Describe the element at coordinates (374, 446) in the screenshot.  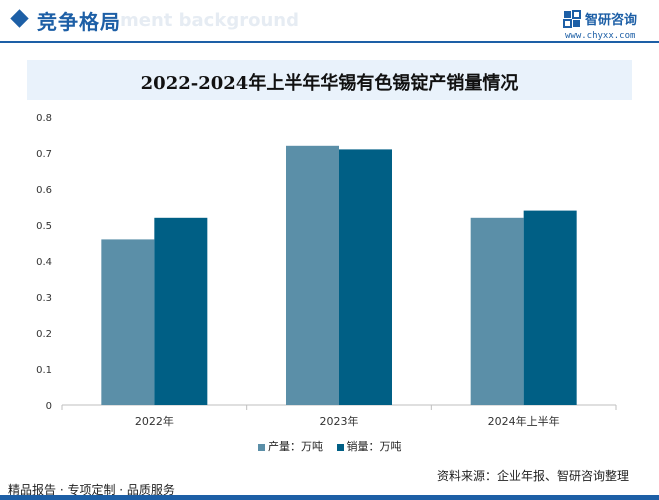
I see `legend-label: 销量：万吨` at that location.